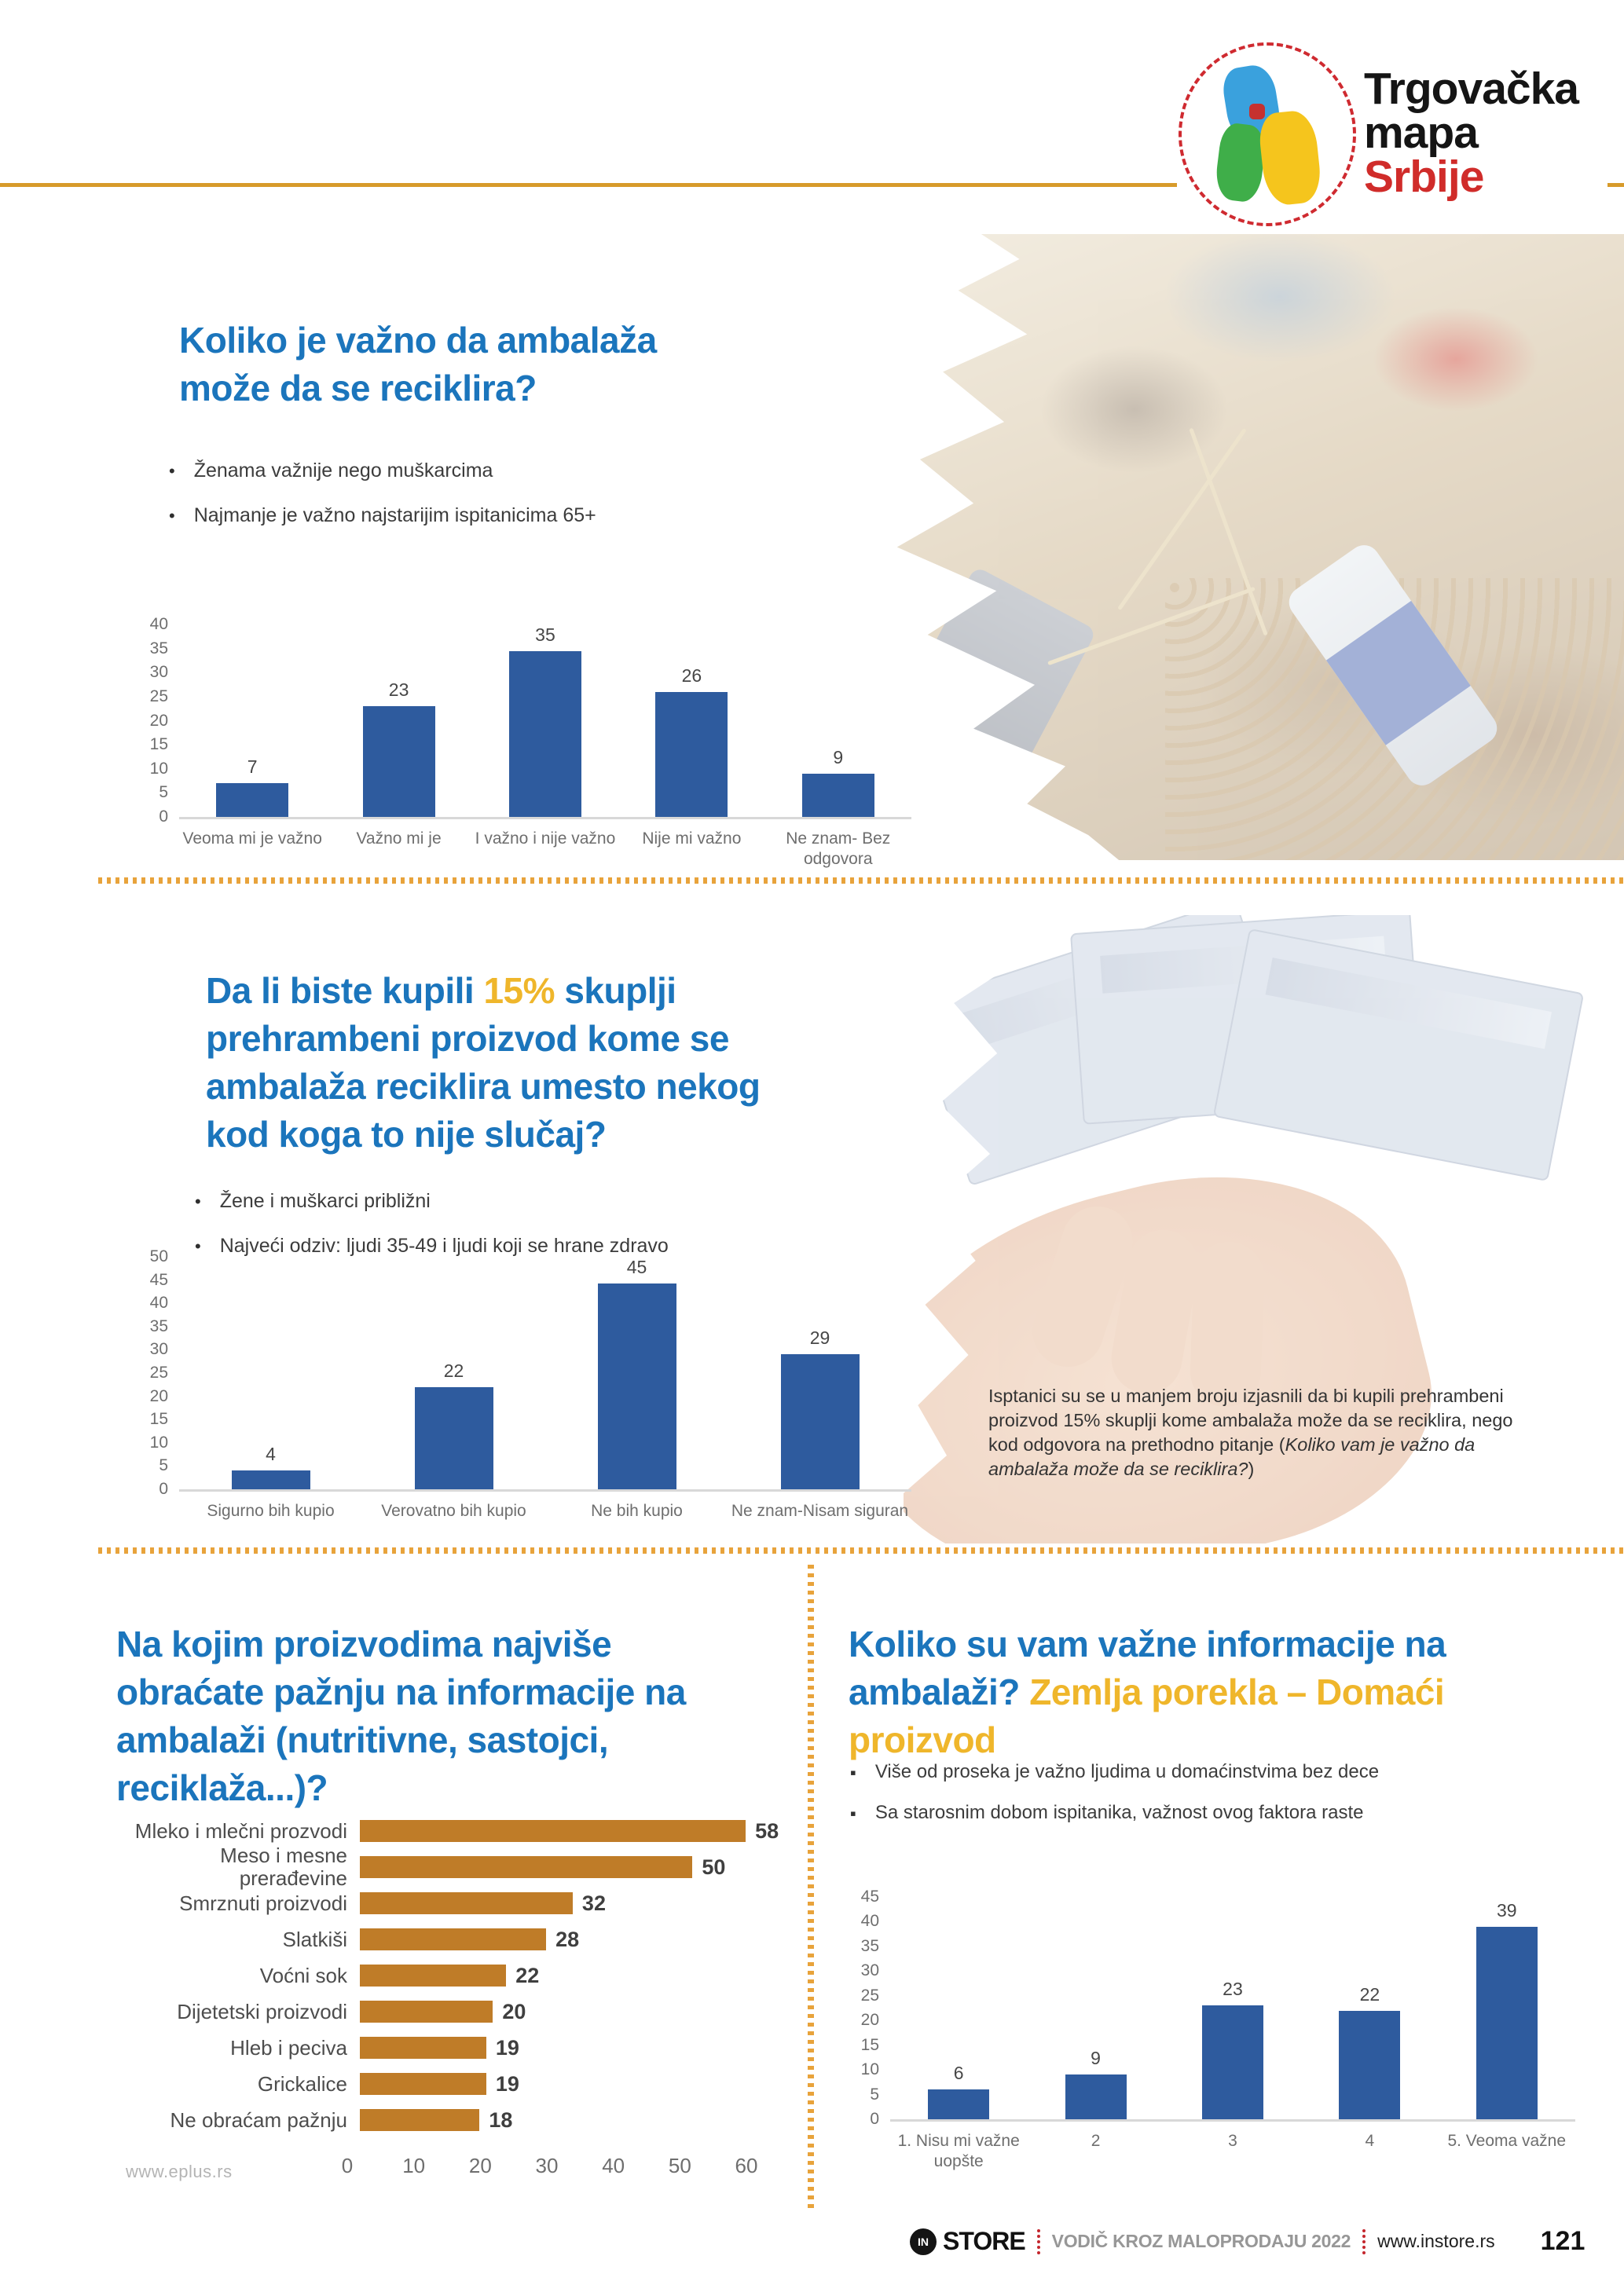  What do you see at coordinates (1472, 89) in the screenshot?
I see `logo-line1: Trgovačka` at bounding box center [1472, 89].